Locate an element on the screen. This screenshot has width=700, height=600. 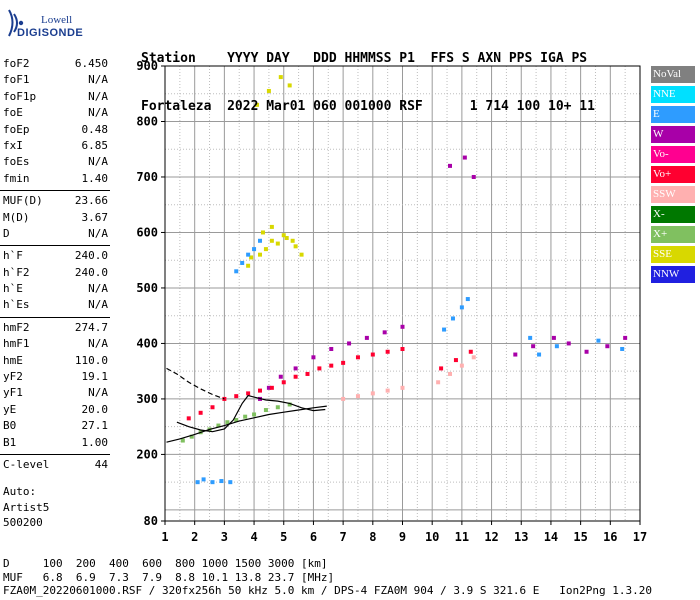
param-name: C-level is located at coordinates (26, 464).